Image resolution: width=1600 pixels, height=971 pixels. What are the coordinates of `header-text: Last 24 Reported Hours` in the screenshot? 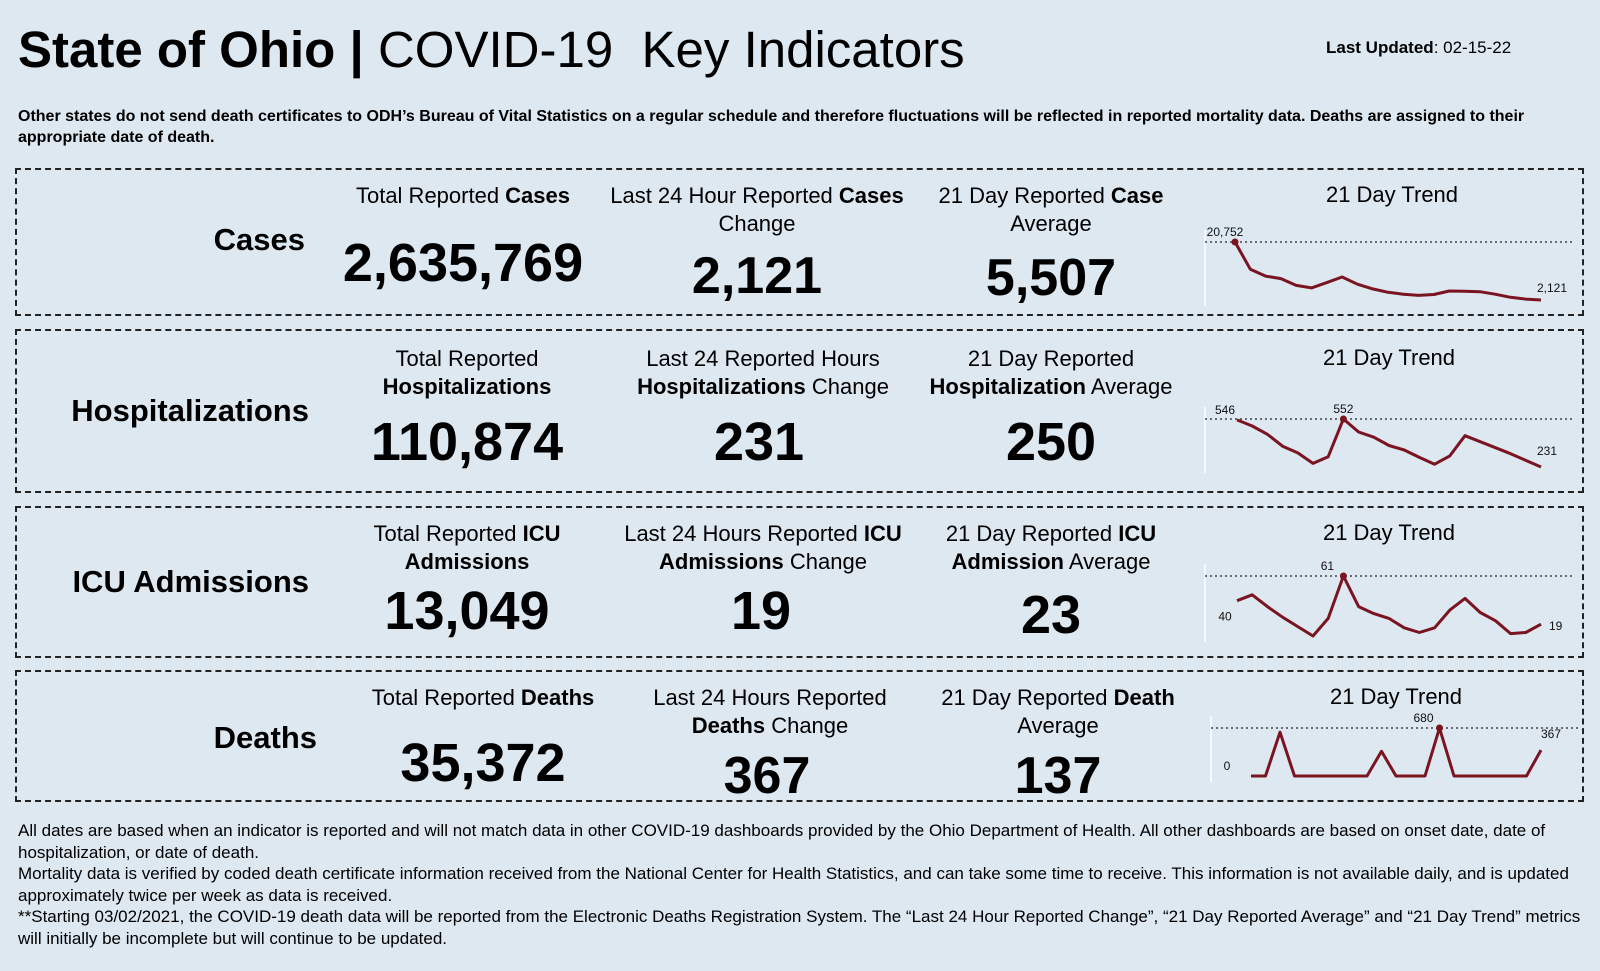 It's located at (763, 358).